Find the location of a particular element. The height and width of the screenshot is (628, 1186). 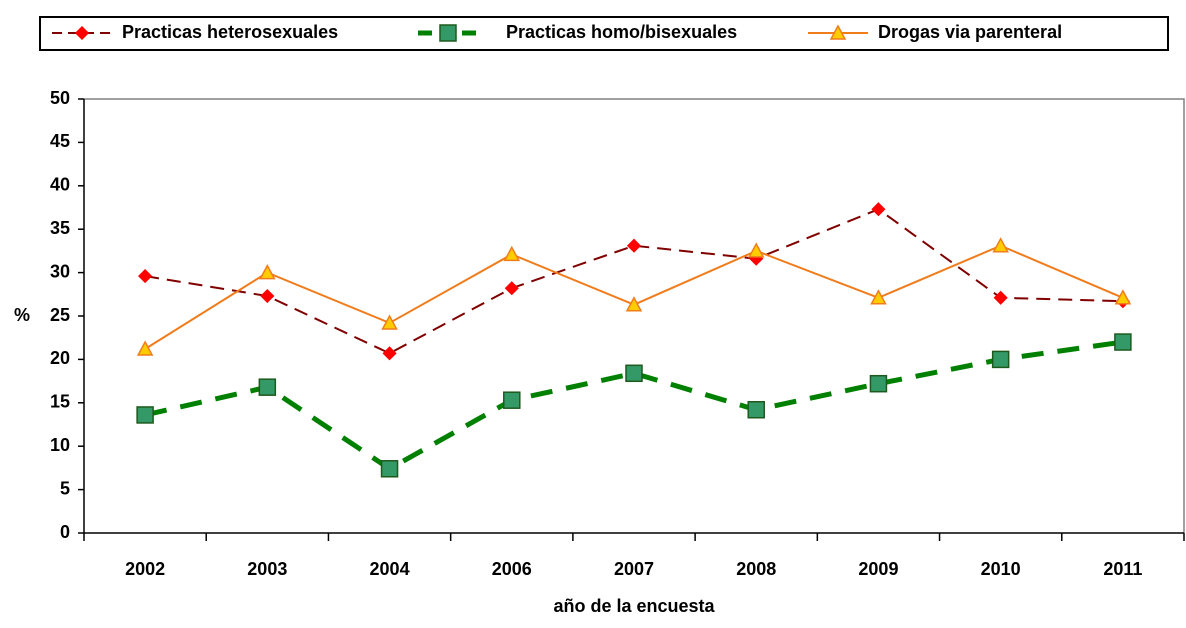

legend-label: Practicas homo/bisexuales is located at coordinates (621, 32).